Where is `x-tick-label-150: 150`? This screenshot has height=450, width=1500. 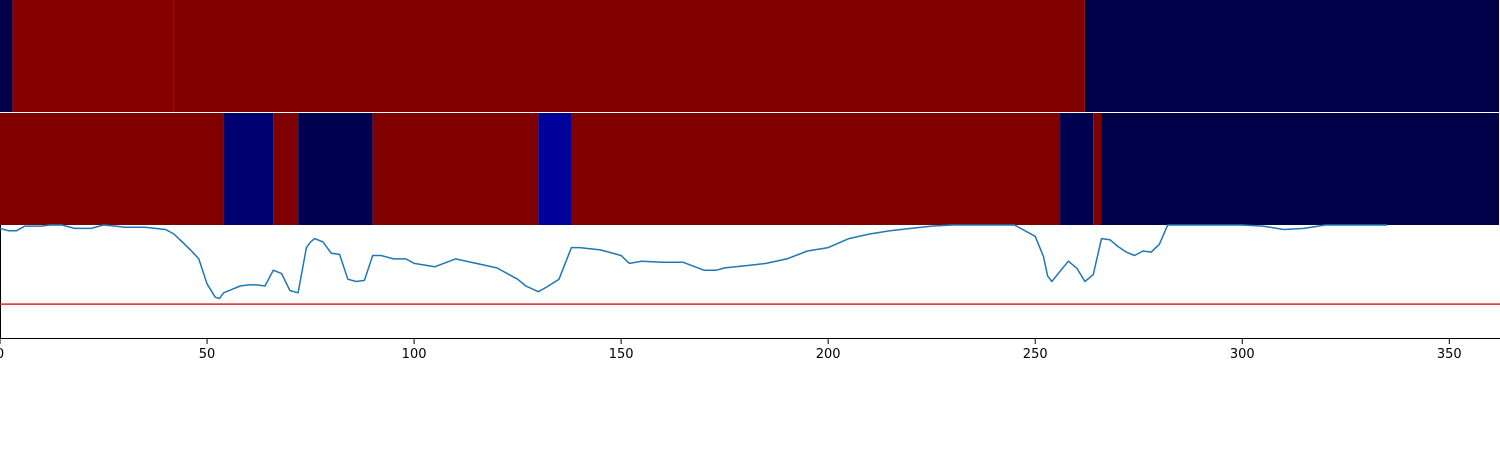 x-tick-label-150: 150 is located at coordinates (621, 354).